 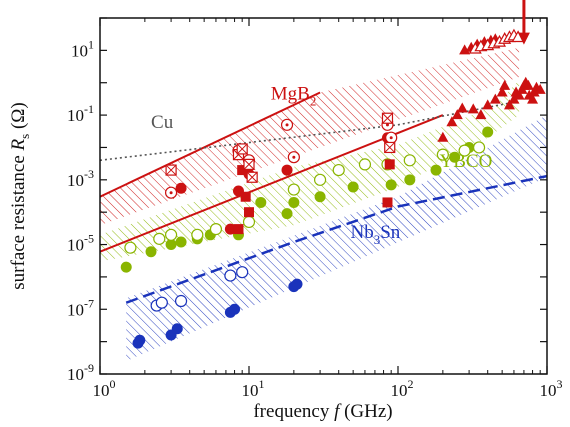 What do you see at coordinates (104, 388) in the screenshot?
I see `x-tick-label: 10⁰` at bounding box center [104, 388].